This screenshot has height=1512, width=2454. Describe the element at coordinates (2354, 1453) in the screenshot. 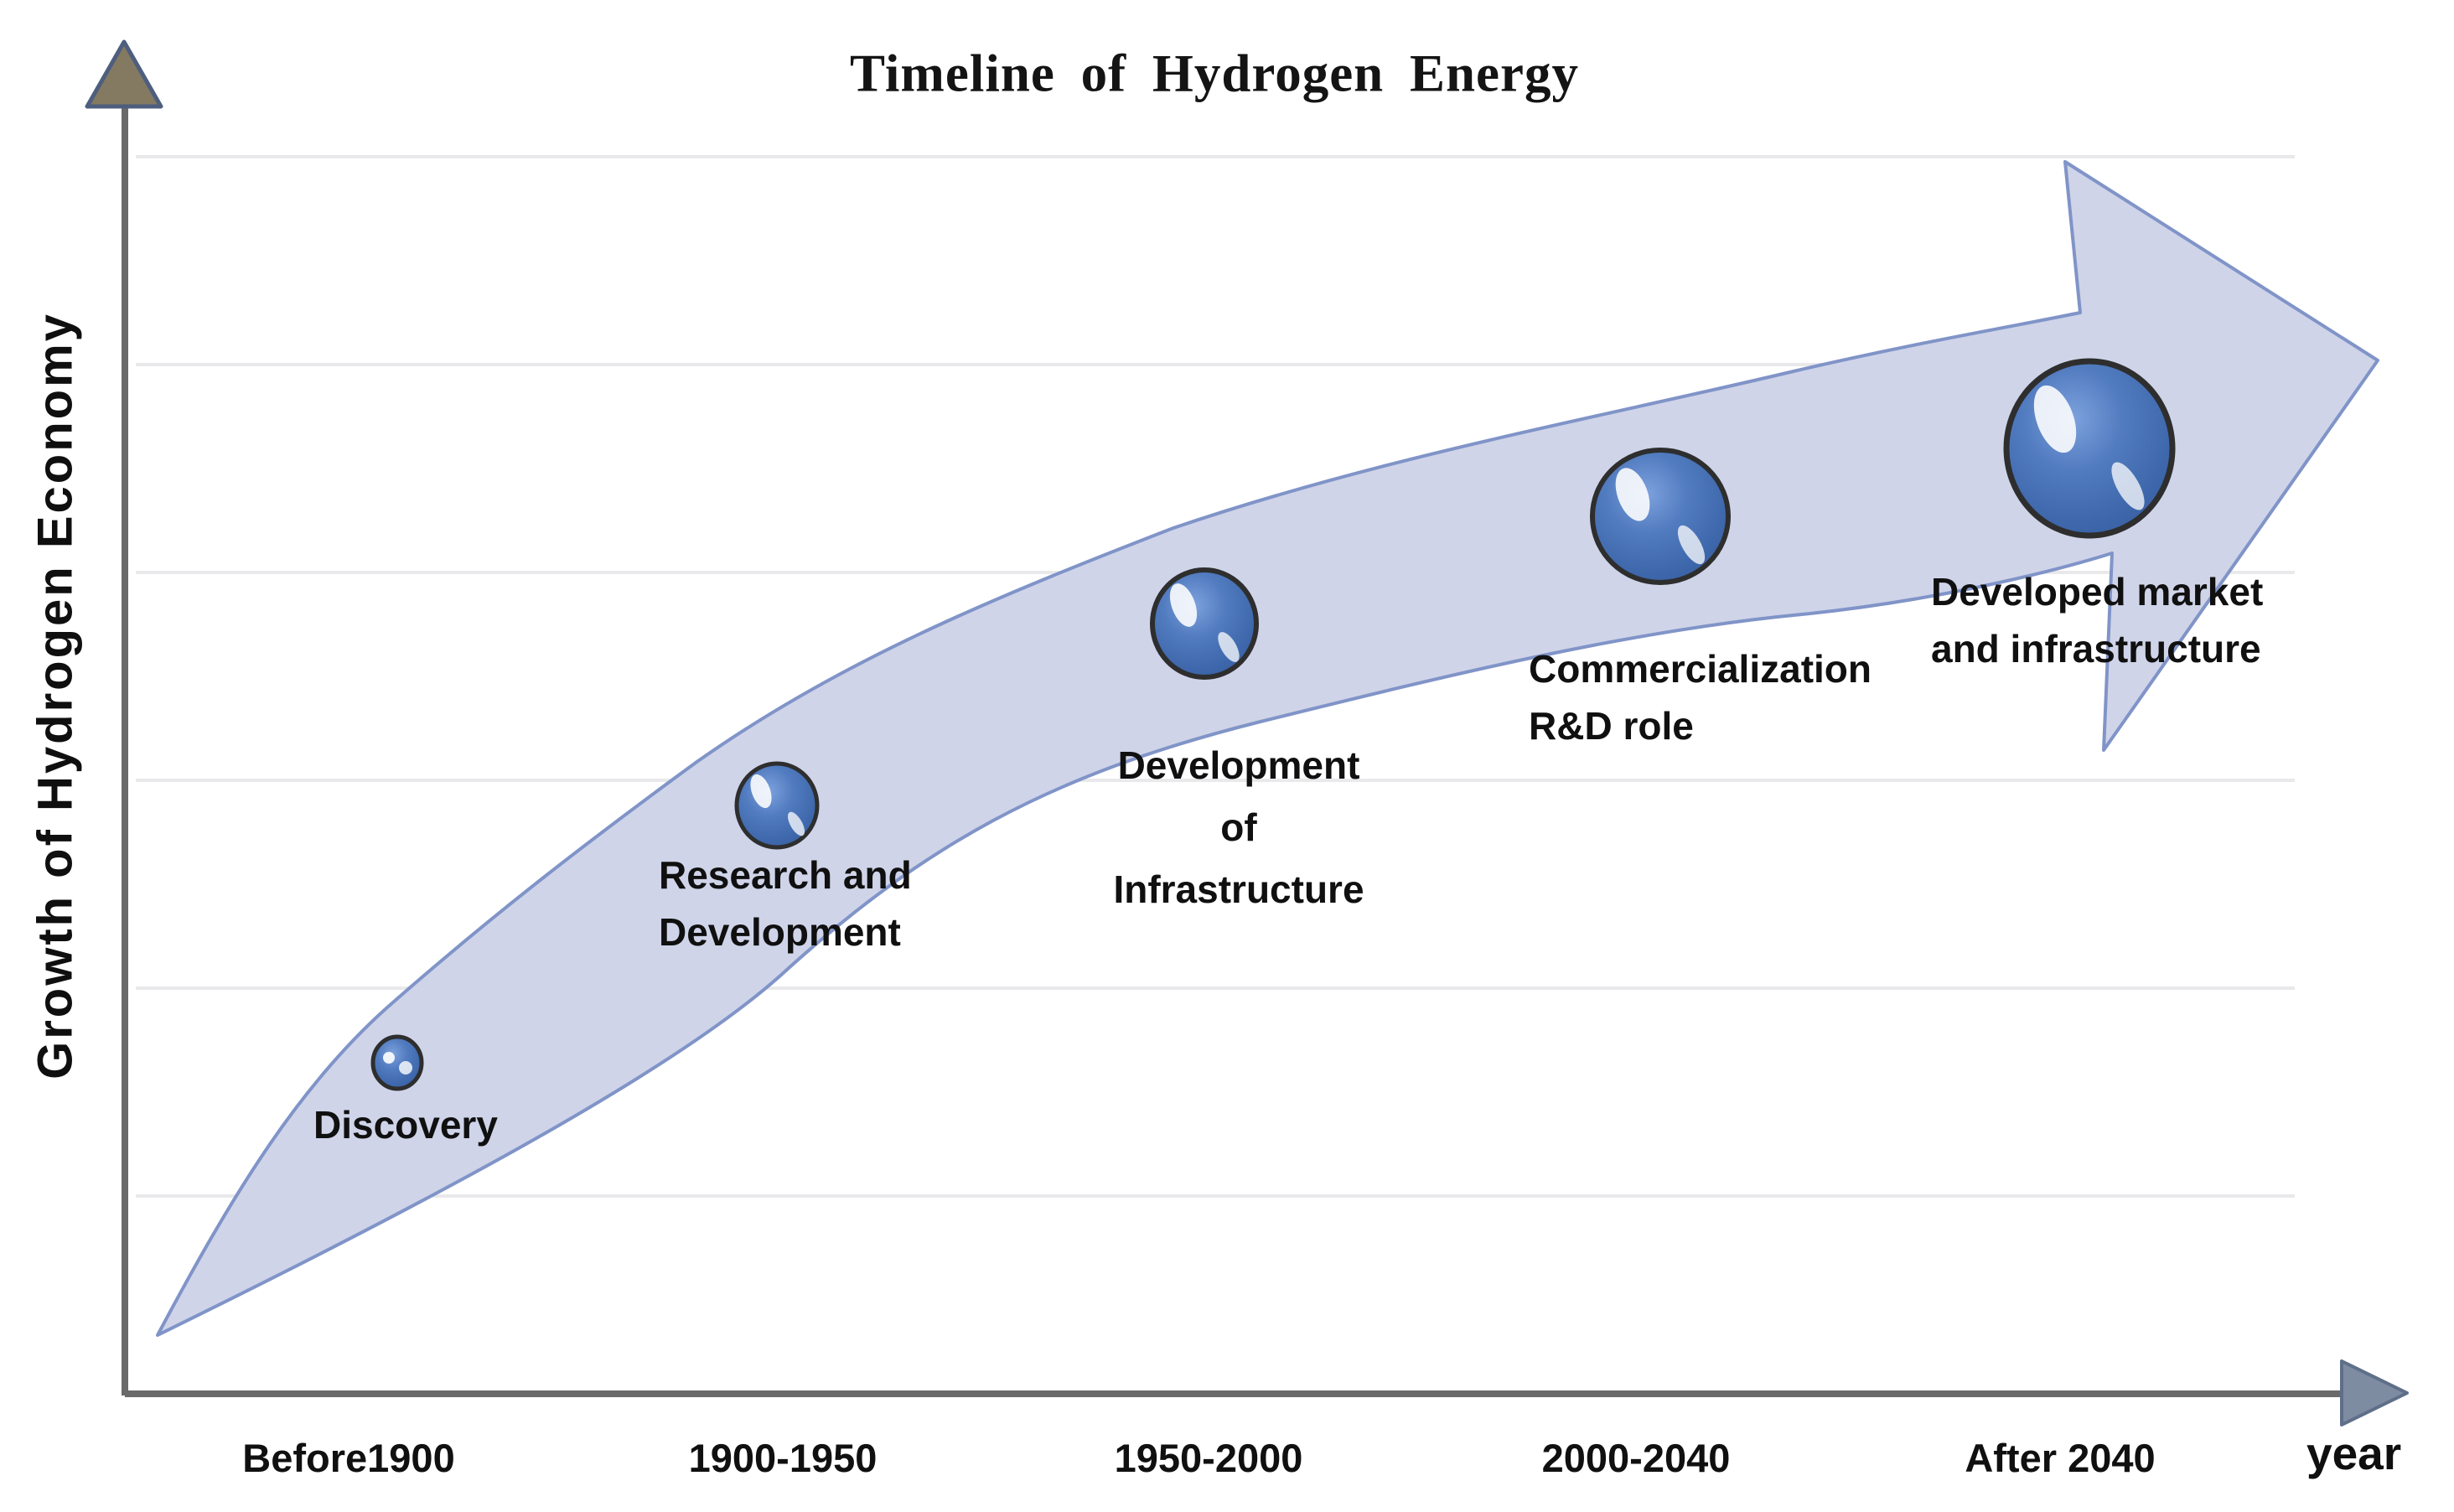

I see `x-axis-label: year` at that location.